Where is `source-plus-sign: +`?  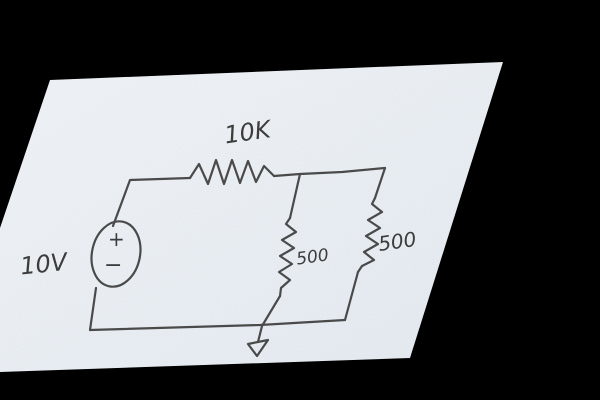
source-plus-sign: + is located at coordinates (116, 239).